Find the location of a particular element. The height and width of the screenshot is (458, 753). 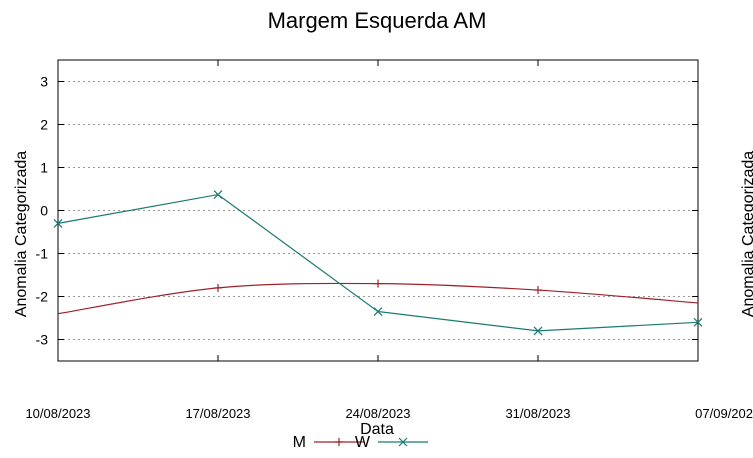

legend-label: W is located at coordinates (363, 442).